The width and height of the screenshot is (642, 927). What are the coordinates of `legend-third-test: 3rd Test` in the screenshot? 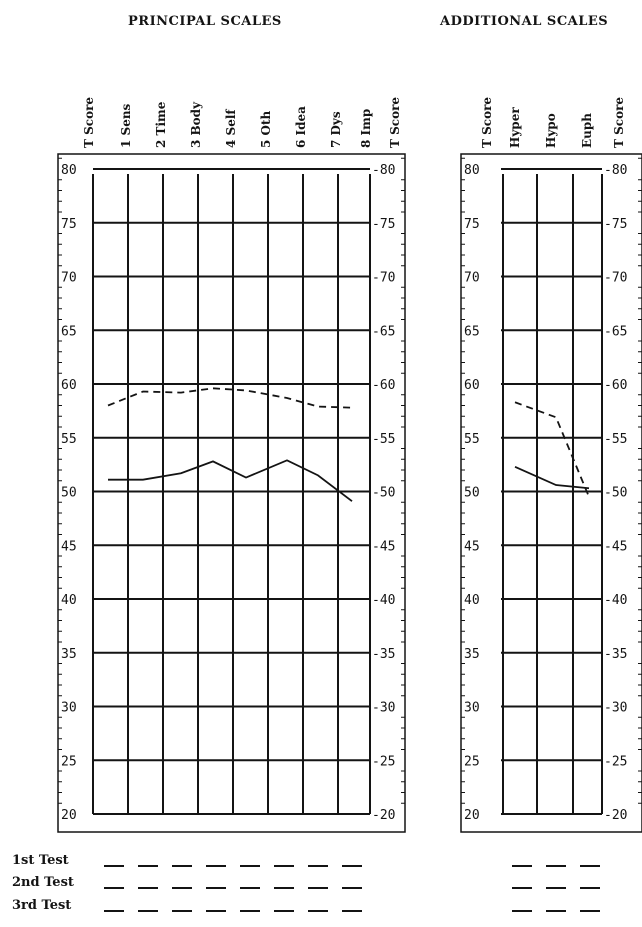 It's located at (42, 905).